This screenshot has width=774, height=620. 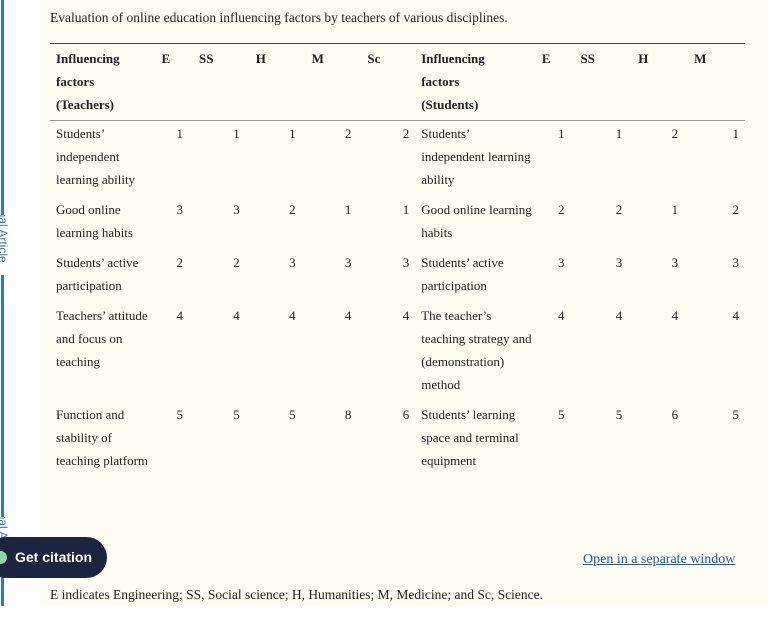 I want to click on text-cell: Teachers’ attitude and focus on teaching, so click(x=102, y=338).